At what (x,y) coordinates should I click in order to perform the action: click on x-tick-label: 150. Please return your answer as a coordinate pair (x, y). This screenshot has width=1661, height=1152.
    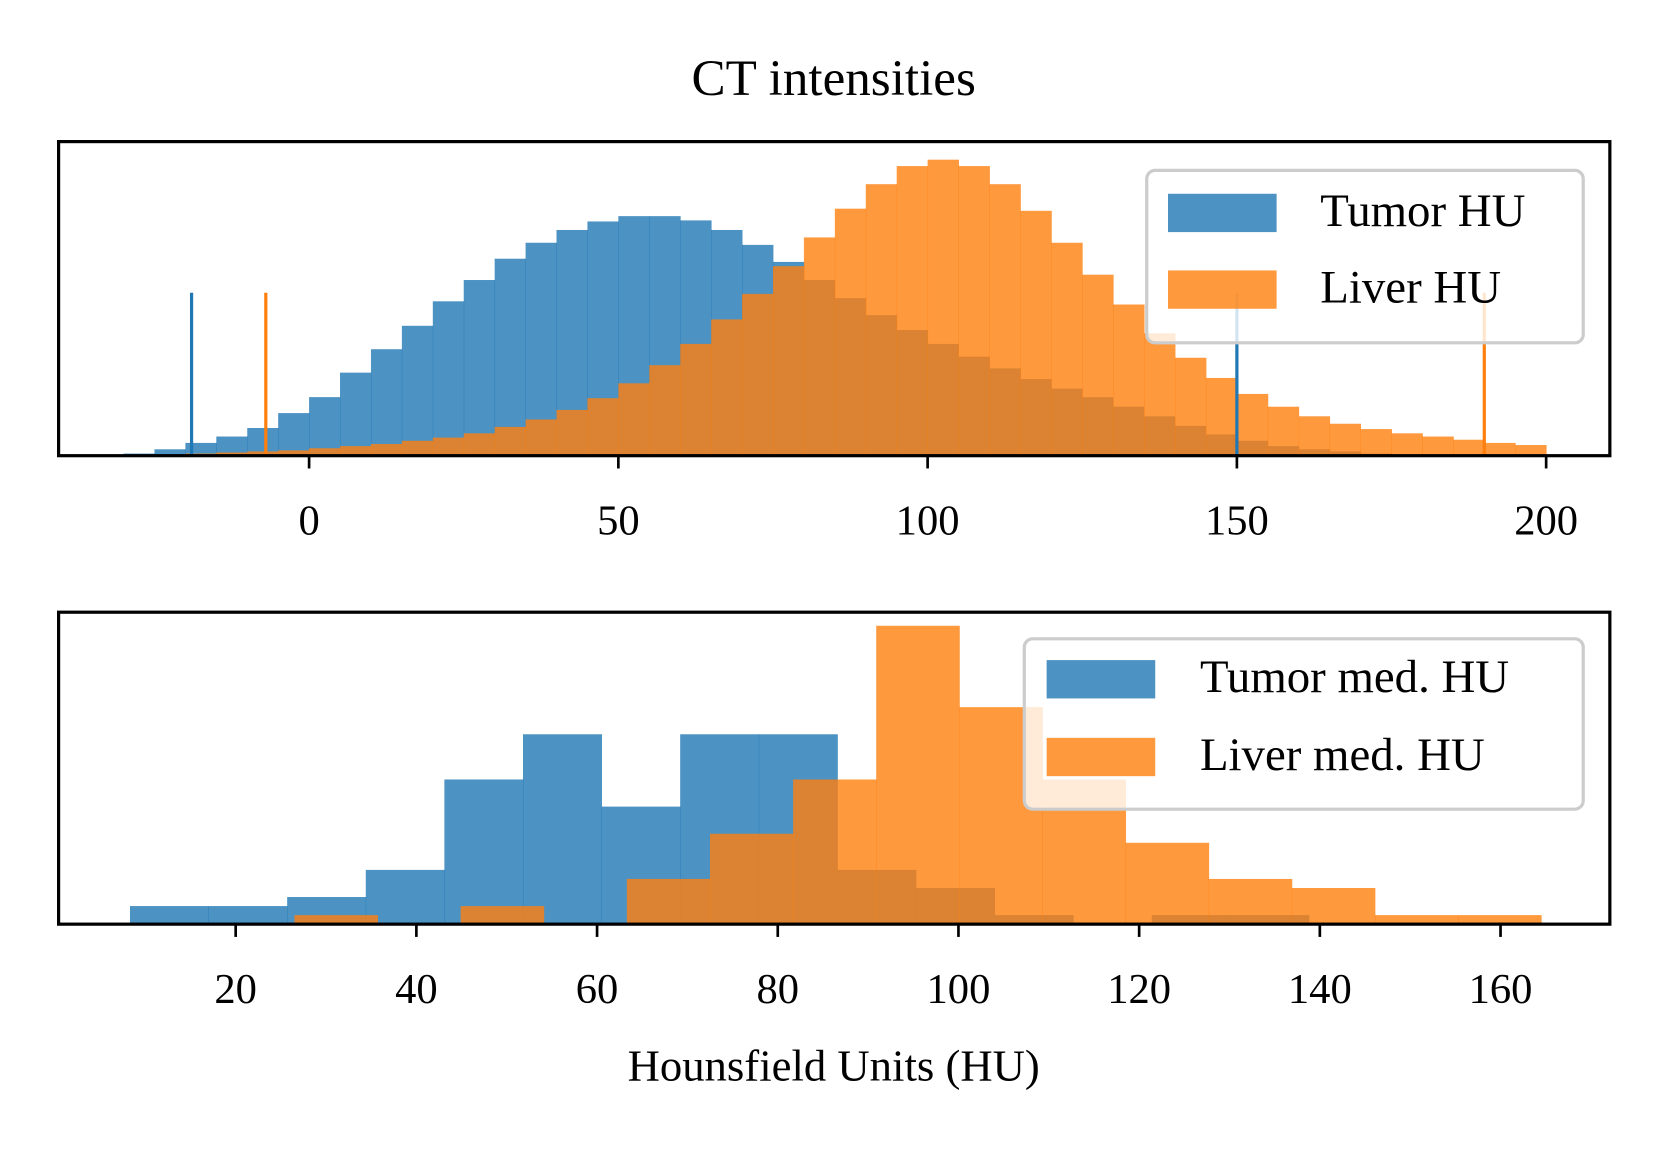
    Looking at the image, I should click on (1237, 521).